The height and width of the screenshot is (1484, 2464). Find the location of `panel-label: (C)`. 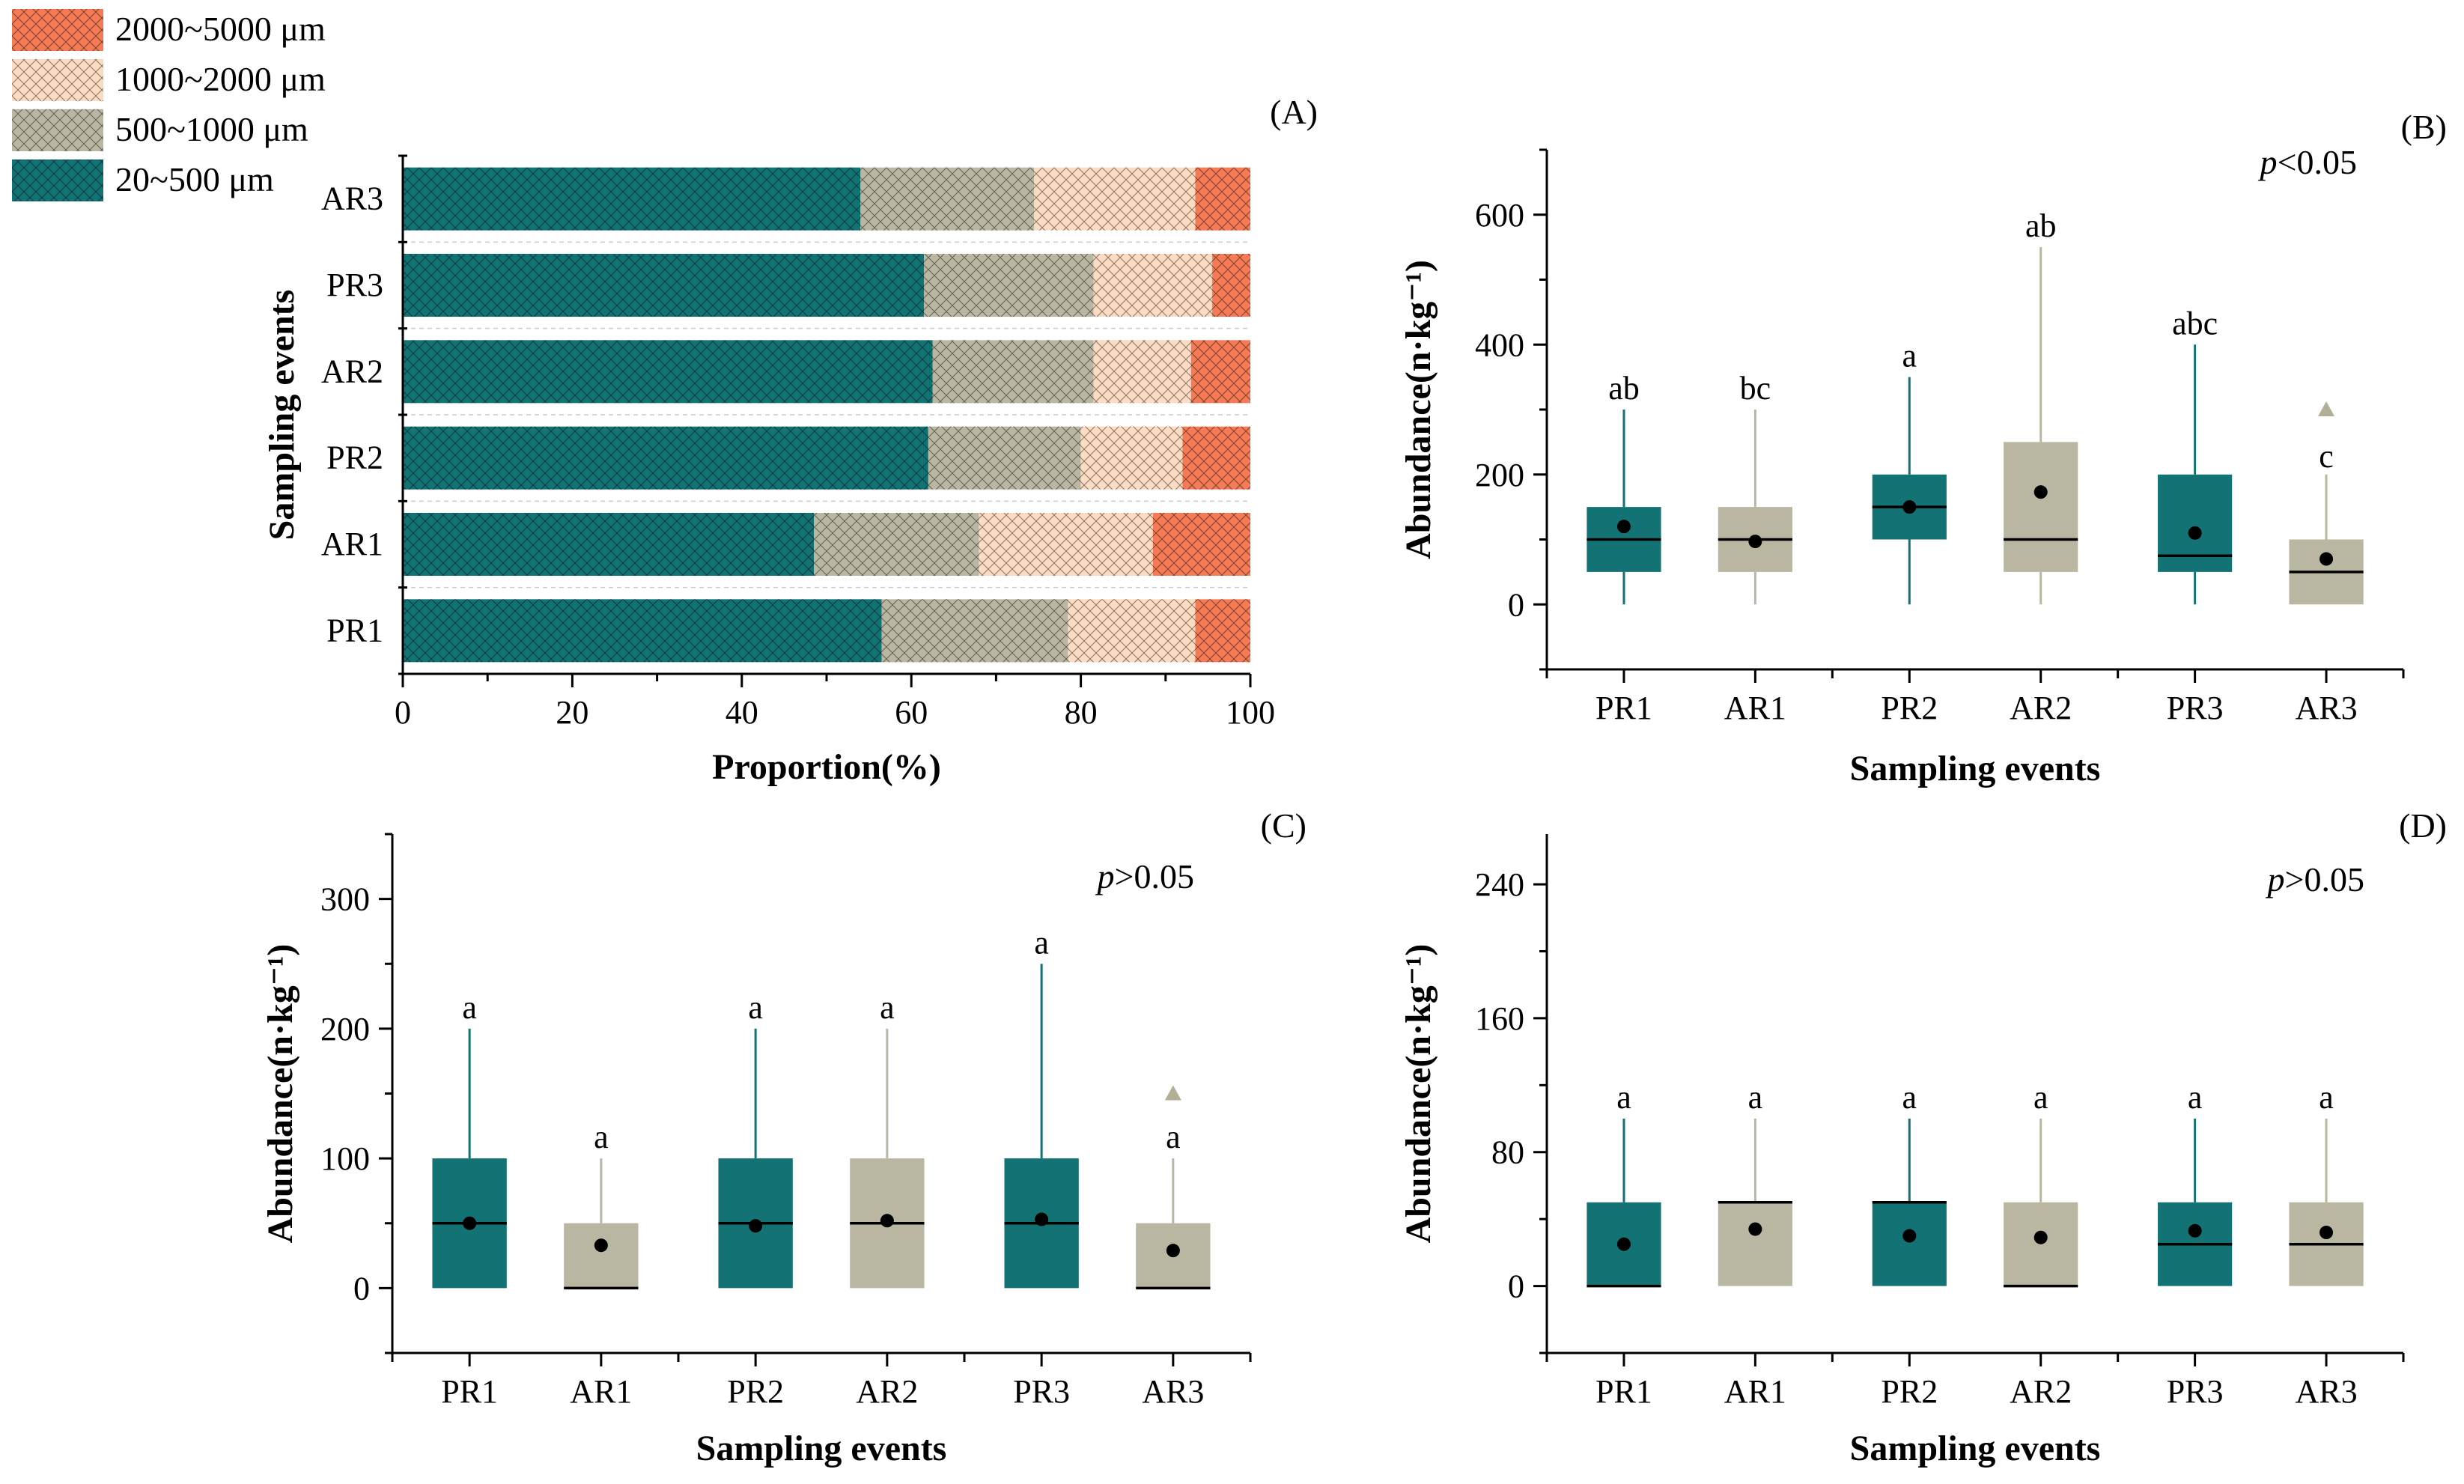

panel-label: (C) is located at coordinates (1283, 825).